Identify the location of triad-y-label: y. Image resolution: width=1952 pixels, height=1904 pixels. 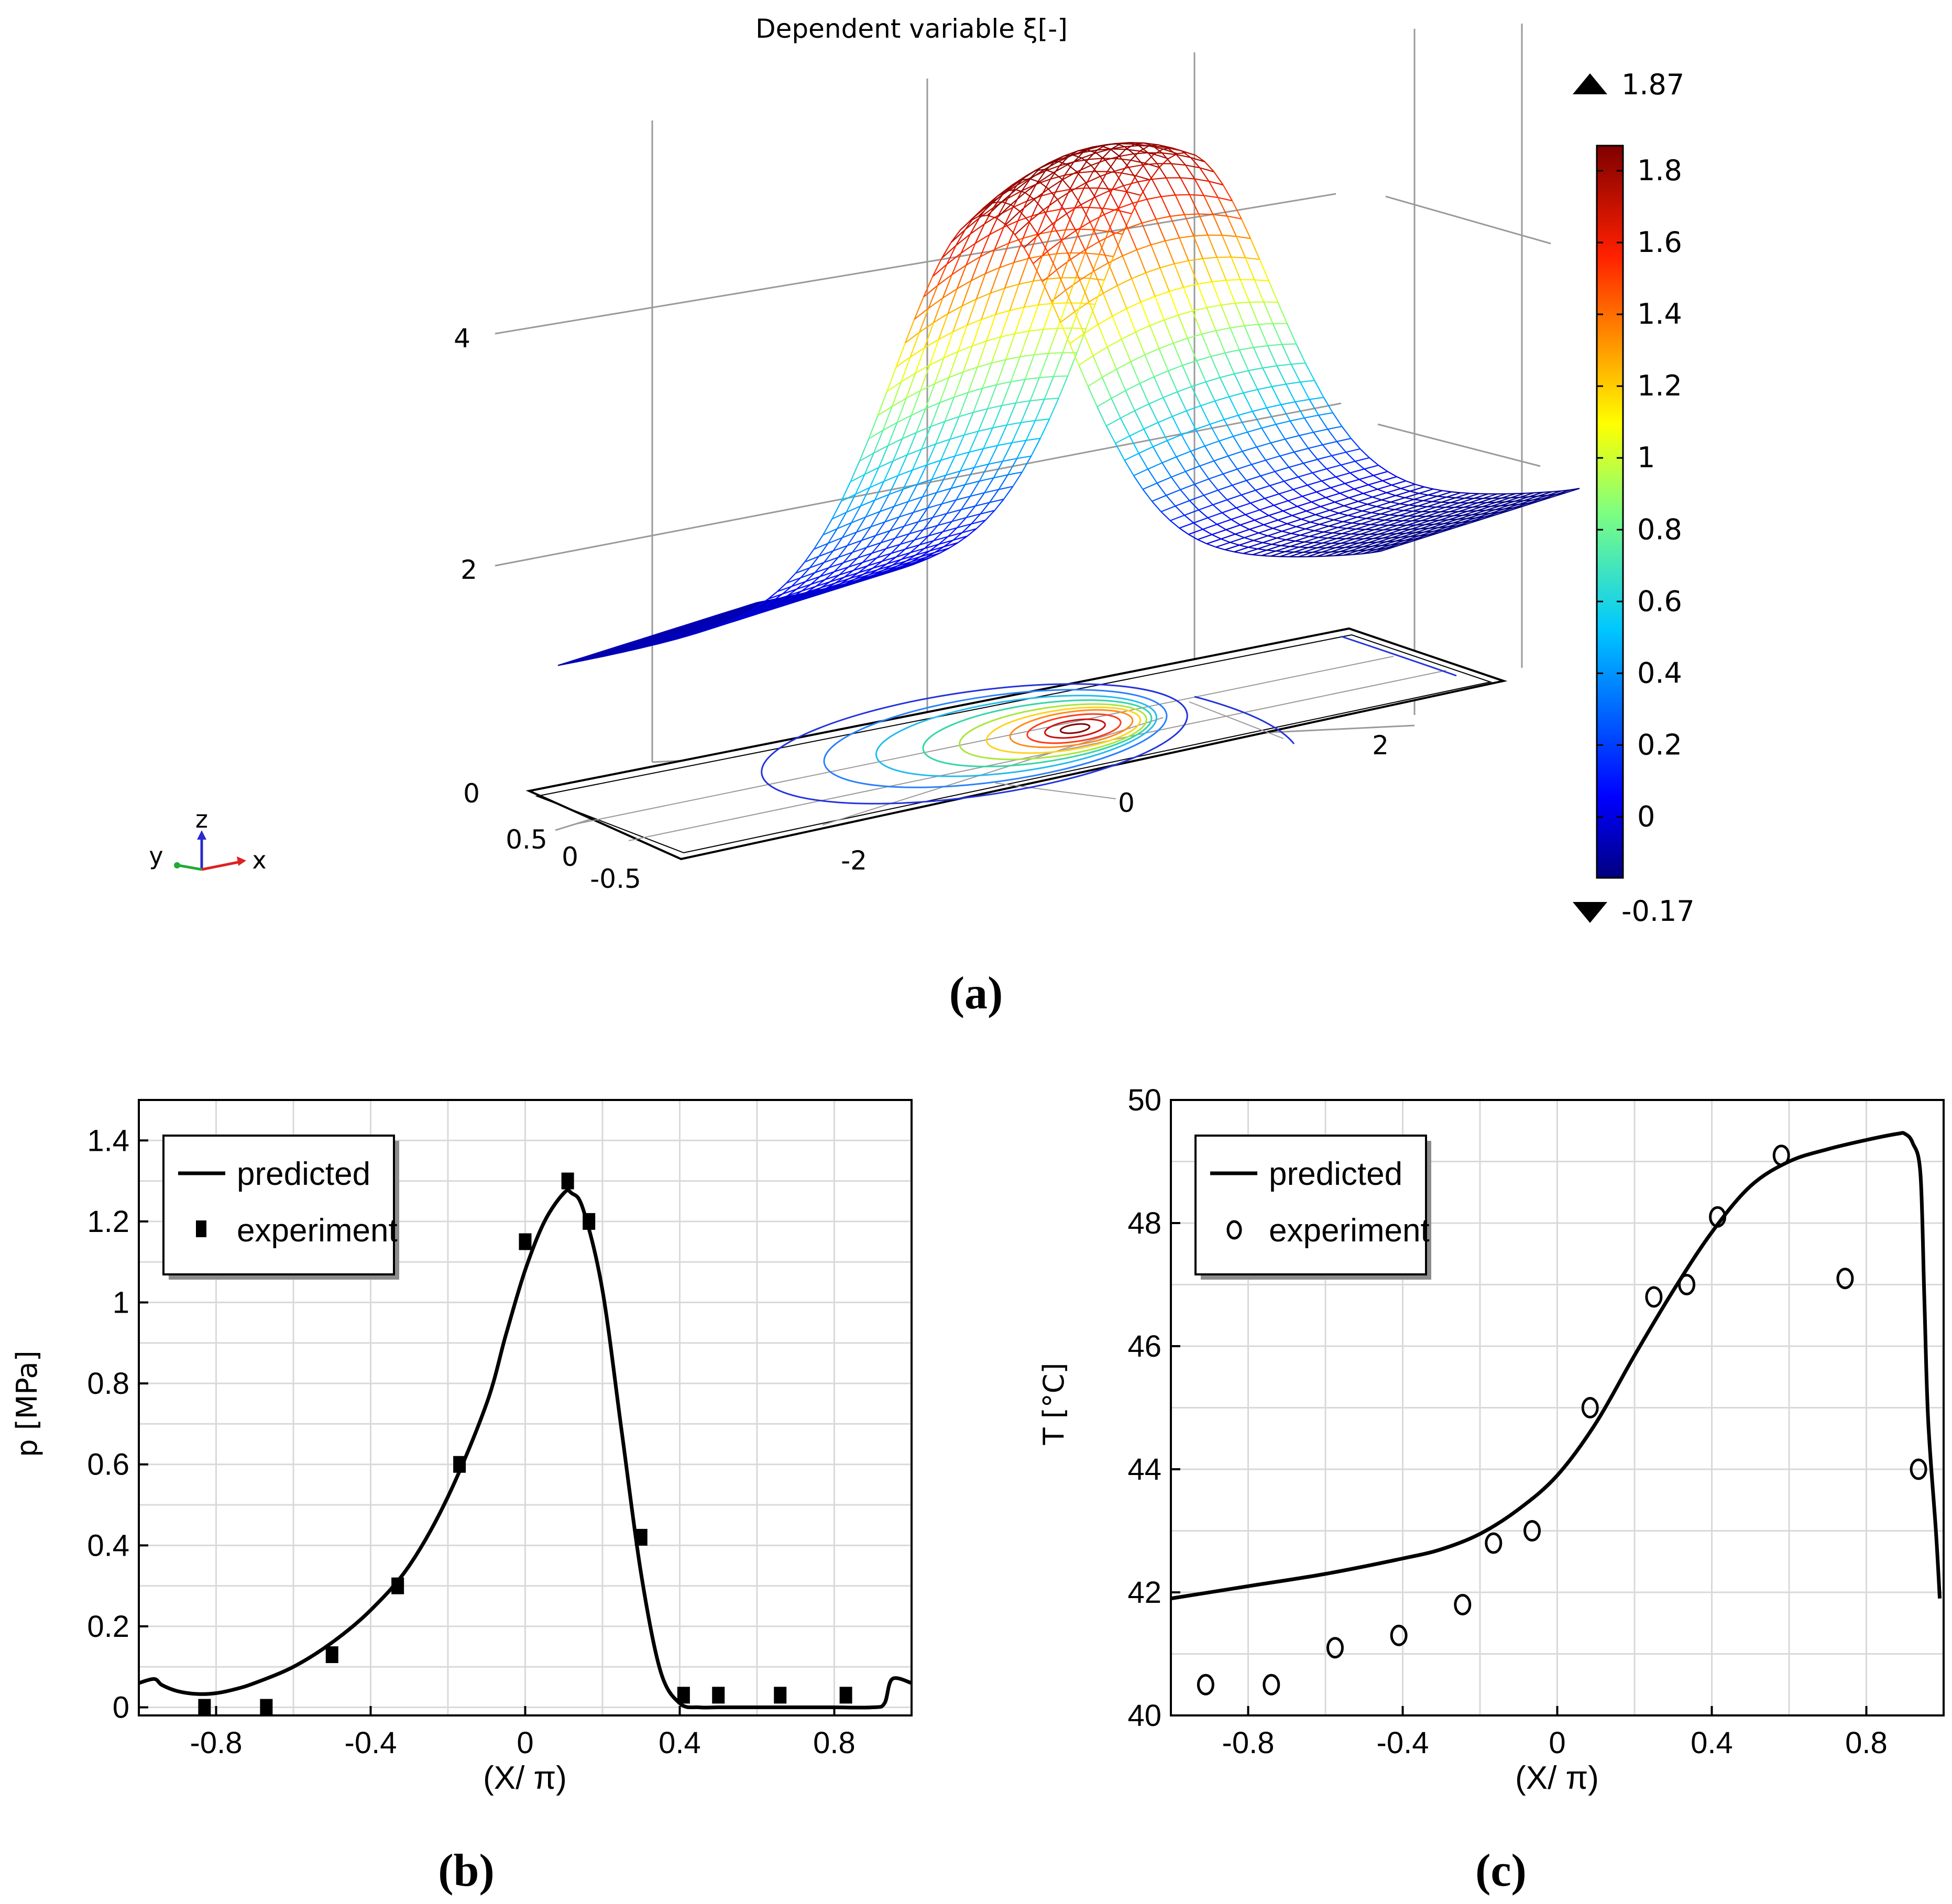
(156, 856).